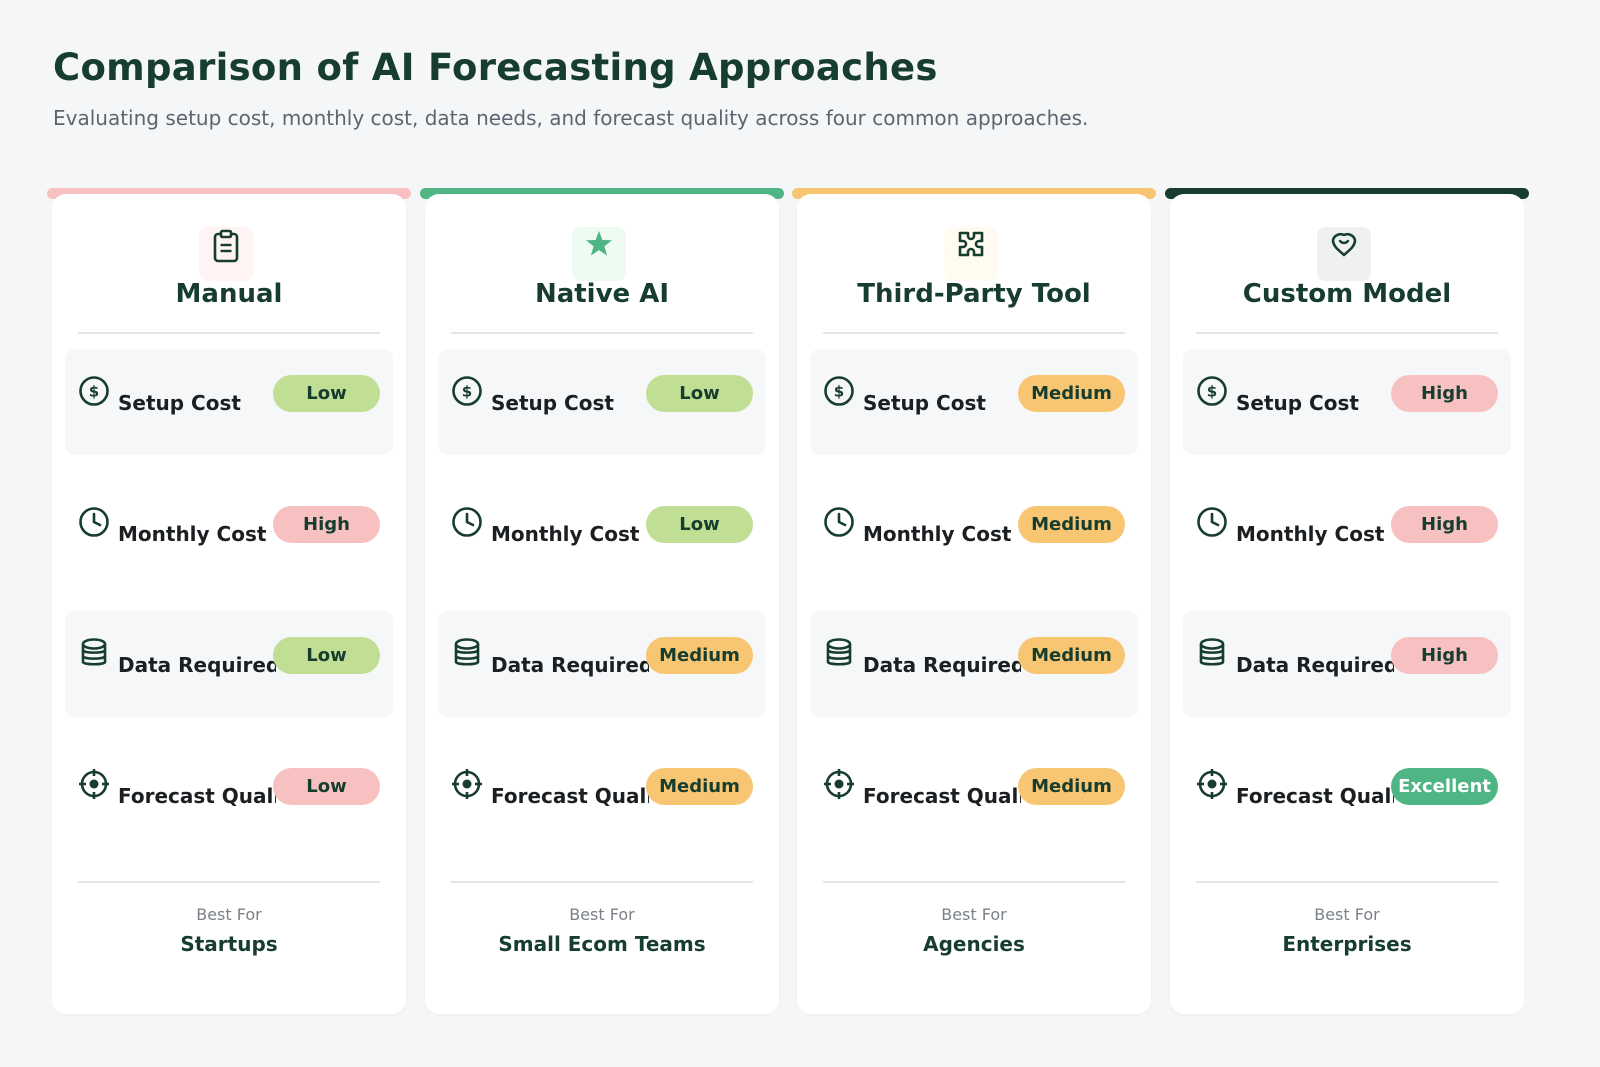 The width and height of the screenshot is (1600, 1067). I want to click on metric-row-setup-cost: $ Setup Cost High, so click(1347, 402).